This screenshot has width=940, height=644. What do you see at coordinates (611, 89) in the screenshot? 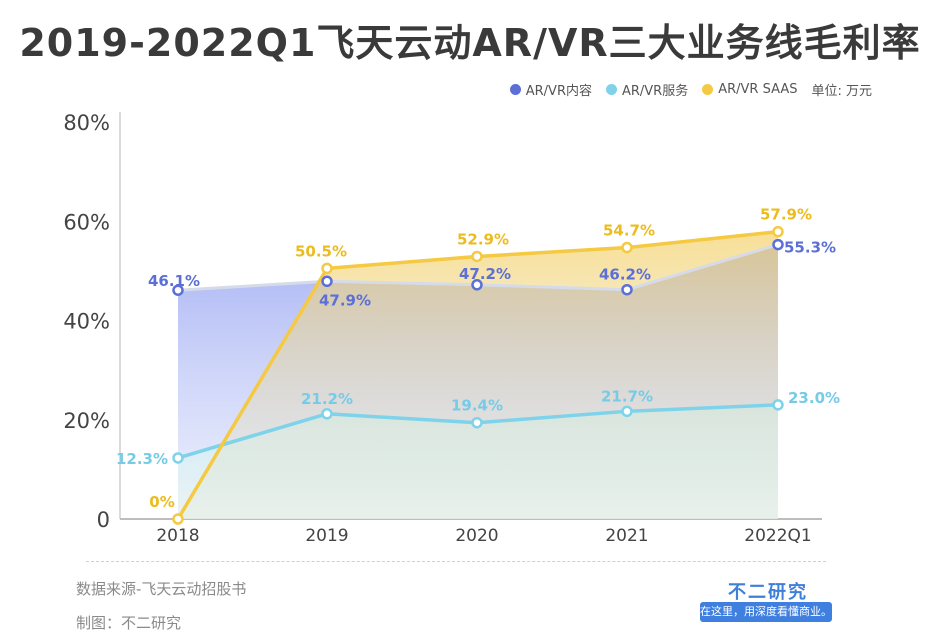
I see `legend-swatch-service` at bounding box center [611, 89].